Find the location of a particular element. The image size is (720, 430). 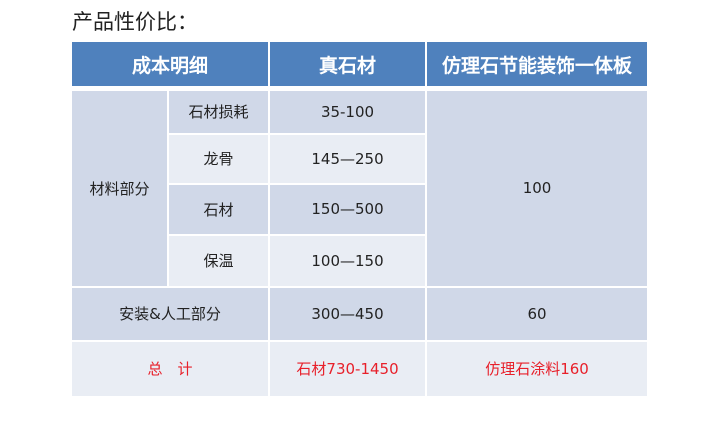

item-real-value: 100—150 is located at coordinates (348, 260).